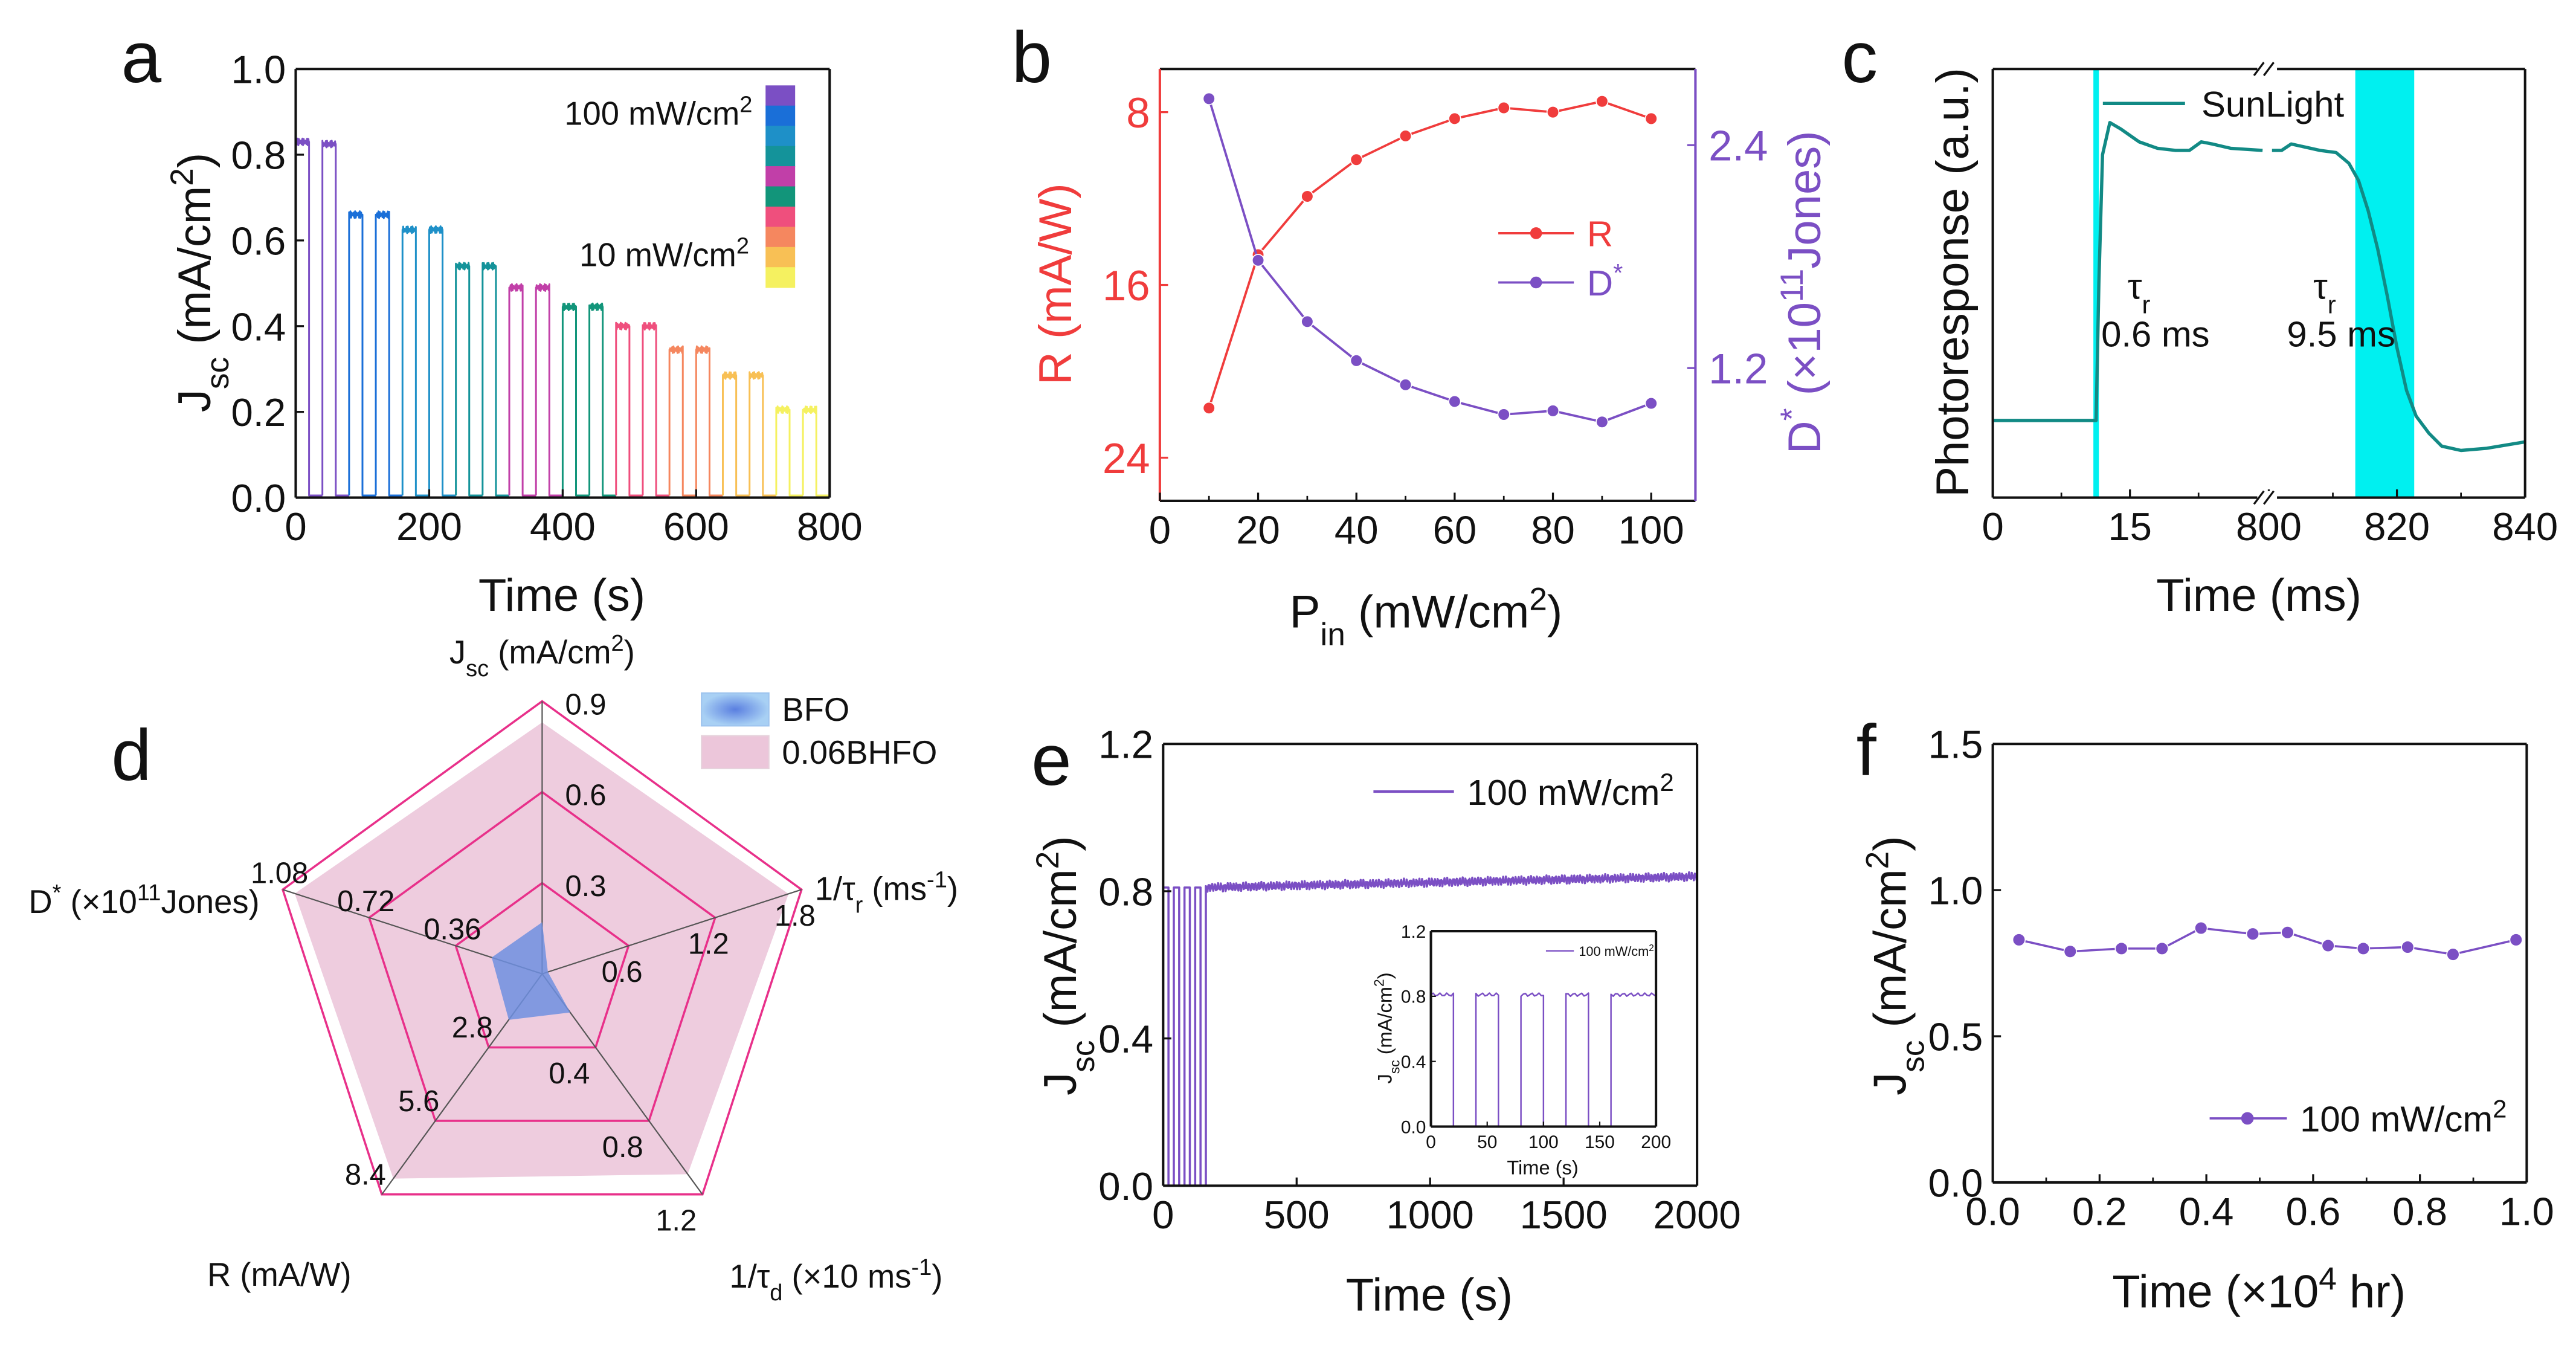  What do you see at coordinates (1487, 1142) in the screenshot?
I see `x-tick-label: 50` at bounding box center [1487, 1142].